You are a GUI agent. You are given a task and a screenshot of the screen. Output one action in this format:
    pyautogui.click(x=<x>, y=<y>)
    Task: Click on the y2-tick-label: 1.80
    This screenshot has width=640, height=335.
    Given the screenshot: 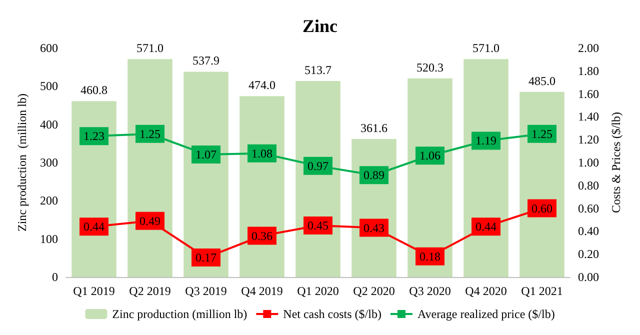 What is the action you would take?
    pyautogui.click(x=588, y=71)
    